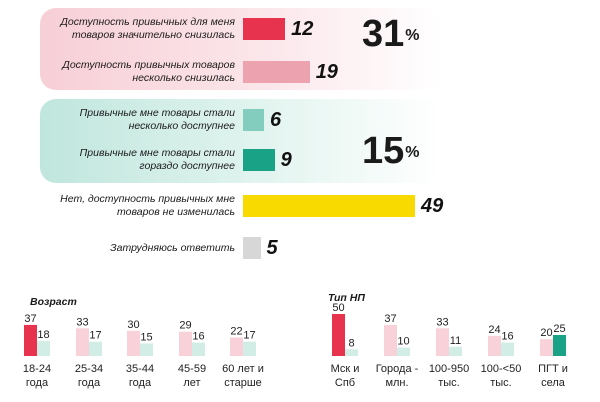 This screenshot has height=402, width=600. What do you see at coordinates (383, 34) in the screenshot?
I see `negative-total-value: 31` at bounding box center [383, 34].